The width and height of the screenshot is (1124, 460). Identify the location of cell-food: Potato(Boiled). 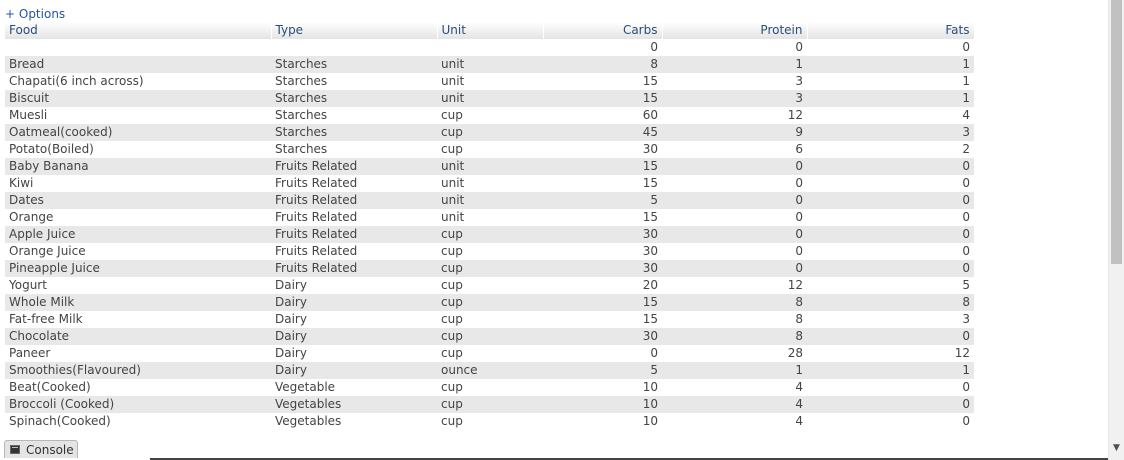
(51, 149).